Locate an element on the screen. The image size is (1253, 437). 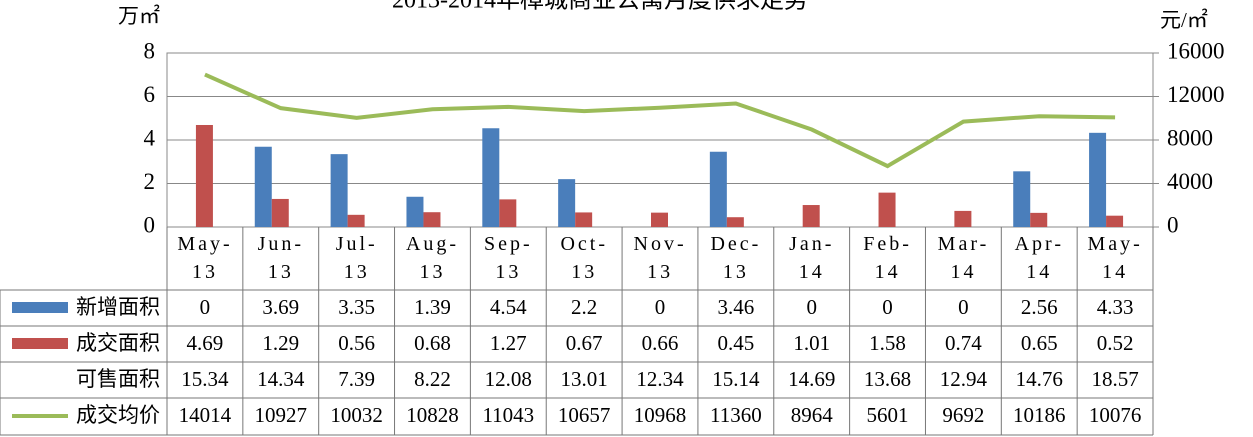
x-tick-text: Nov-13 is located at coordinates (660, 258).